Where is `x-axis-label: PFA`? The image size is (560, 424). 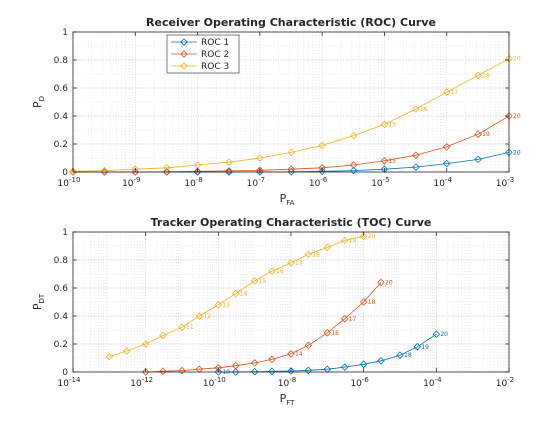 x-axis-label: PFA is located at coordinates (287, 199).